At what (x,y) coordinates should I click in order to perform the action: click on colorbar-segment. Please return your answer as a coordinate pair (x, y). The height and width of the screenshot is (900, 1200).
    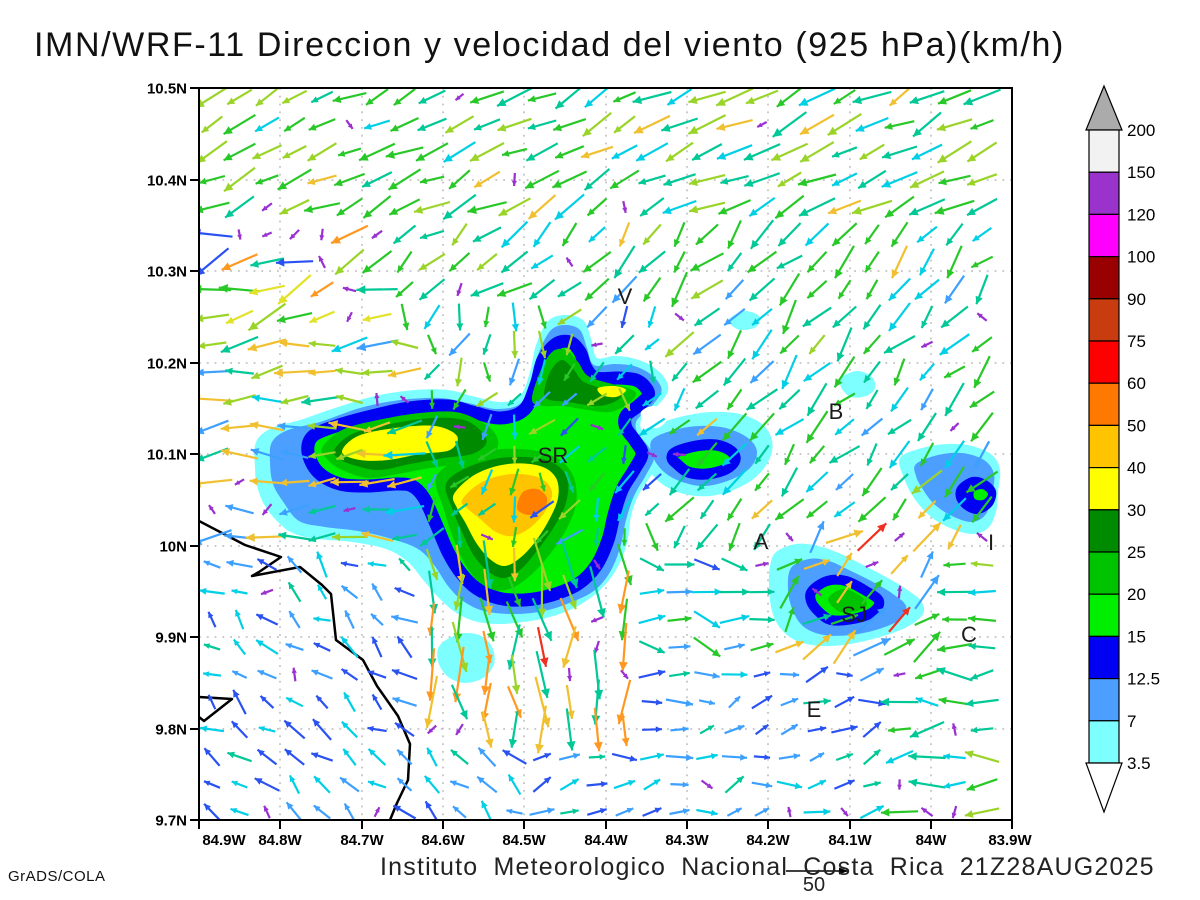
    Looking at the image, I should click on (1104, 699).